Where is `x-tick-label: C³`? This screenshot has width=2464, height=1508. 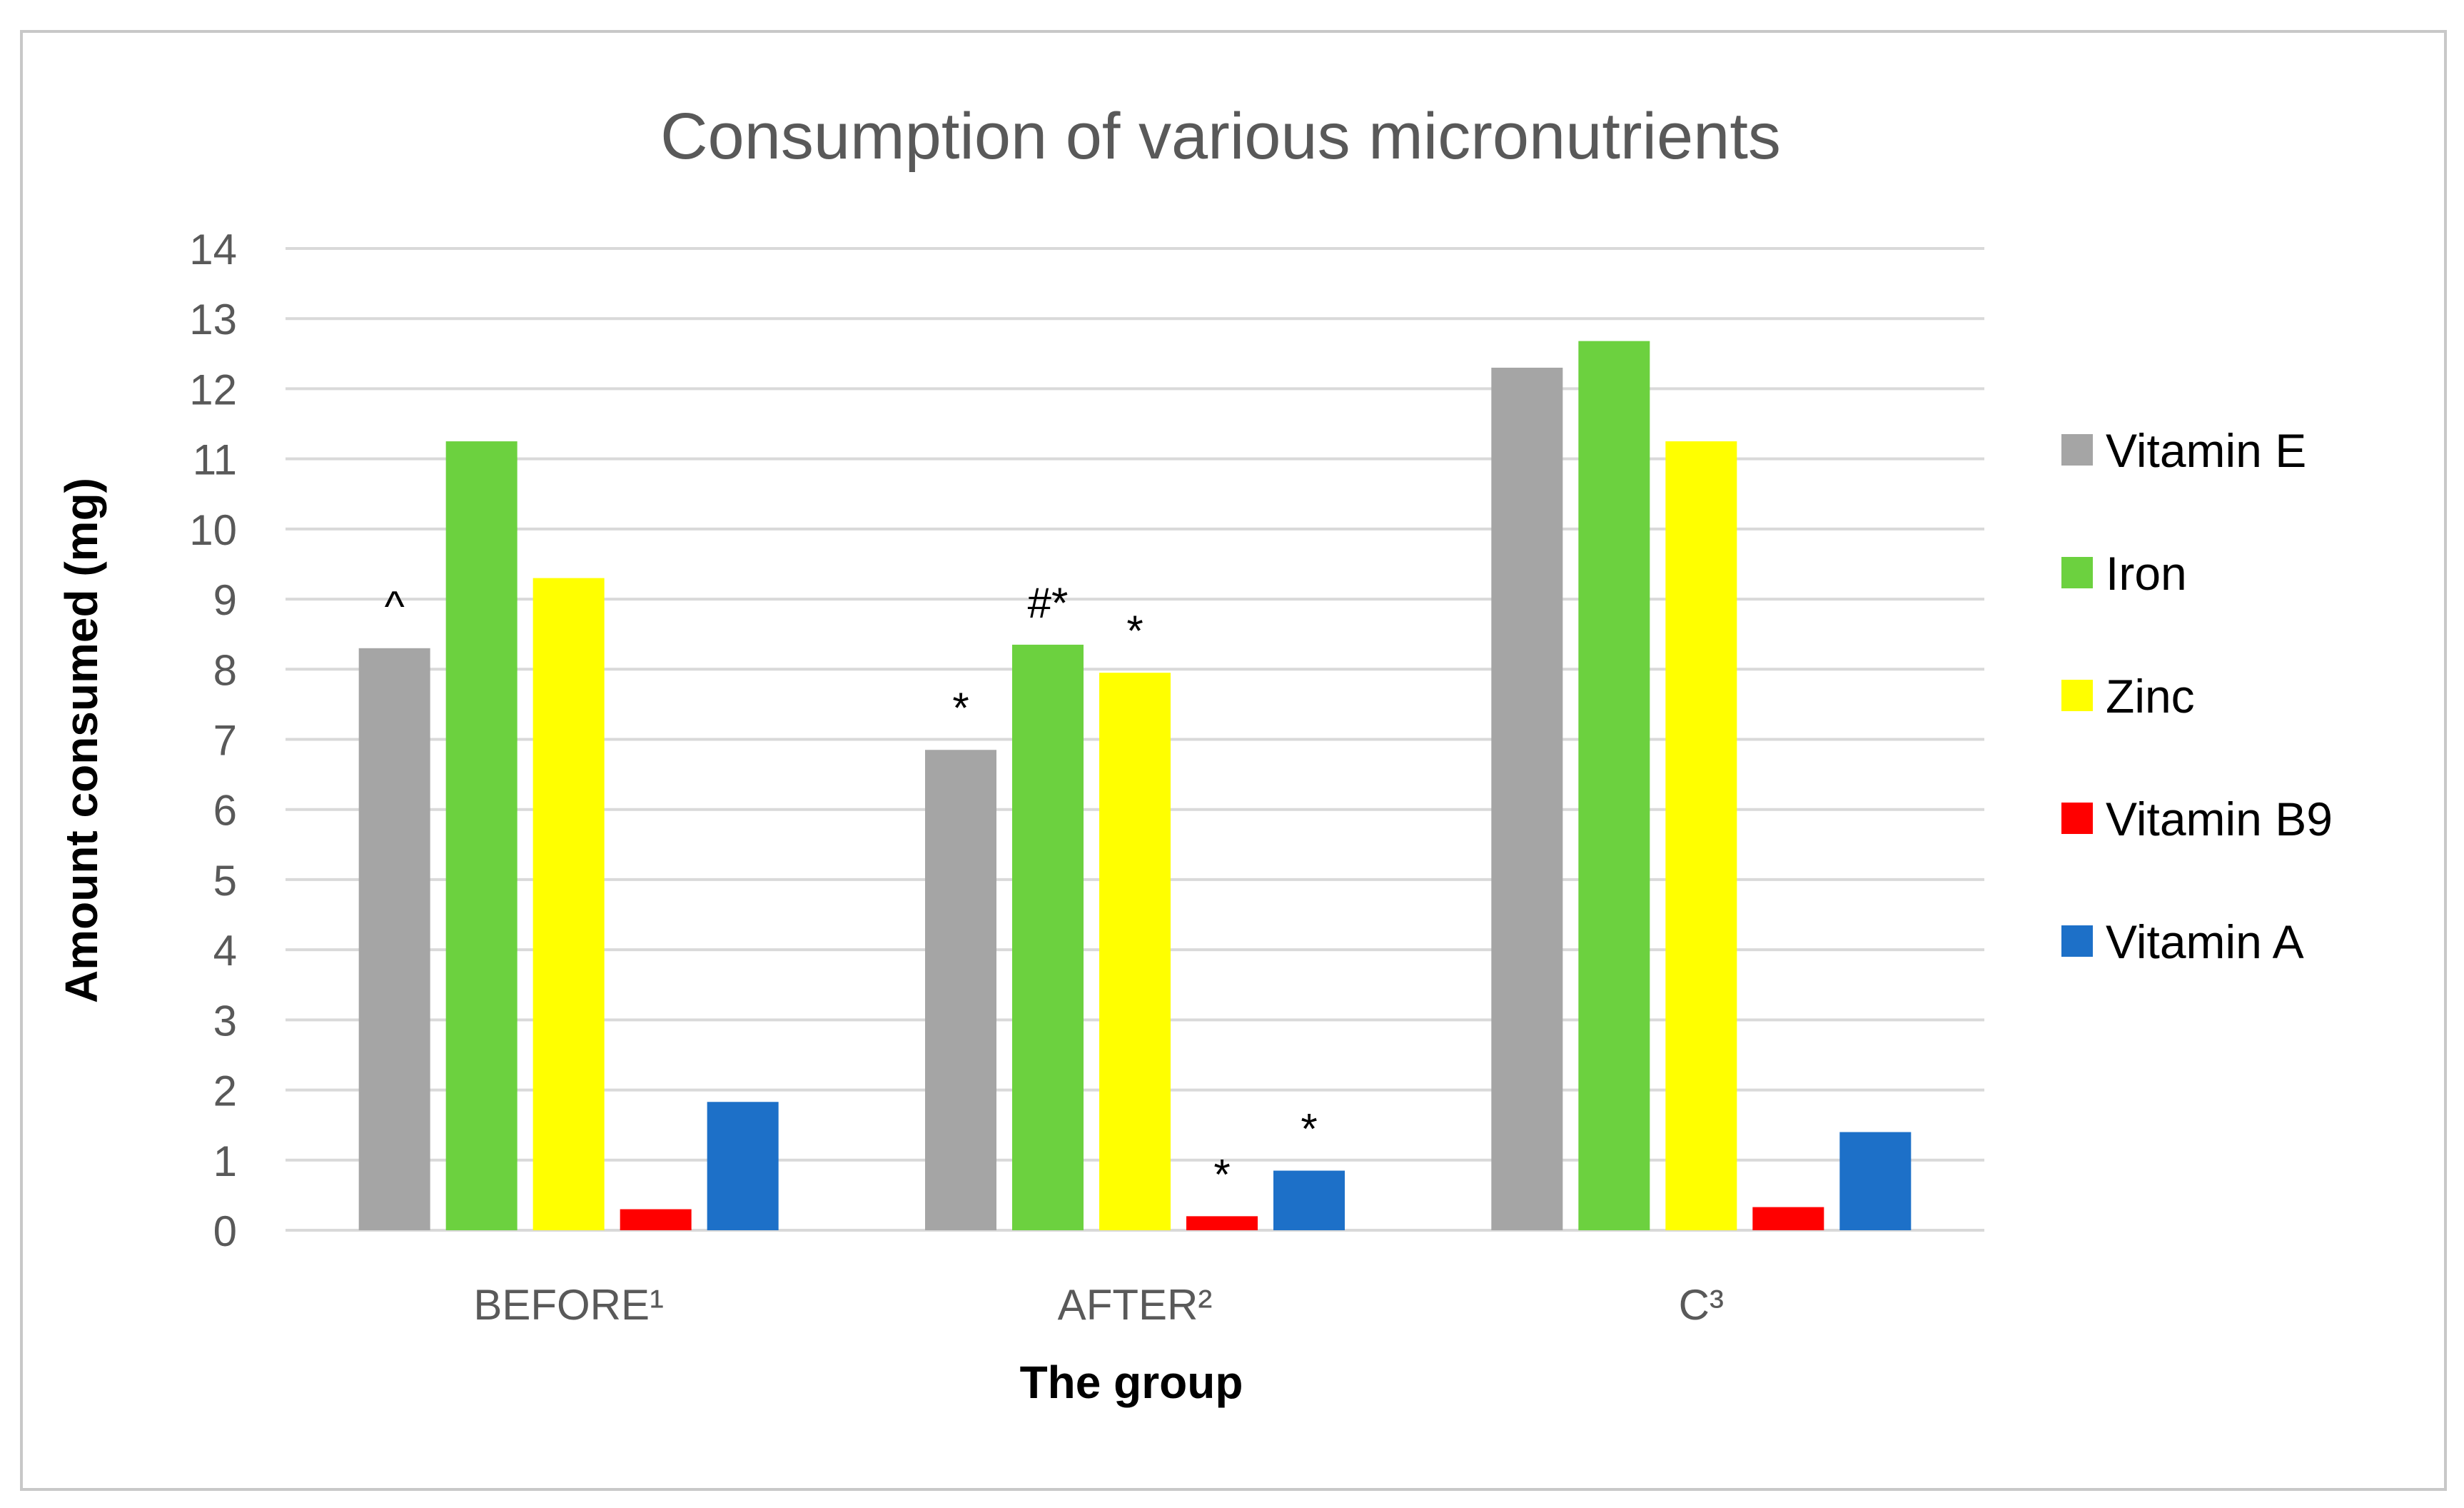
x-tick-label: C³ is located at coordinates (1701, 1305).